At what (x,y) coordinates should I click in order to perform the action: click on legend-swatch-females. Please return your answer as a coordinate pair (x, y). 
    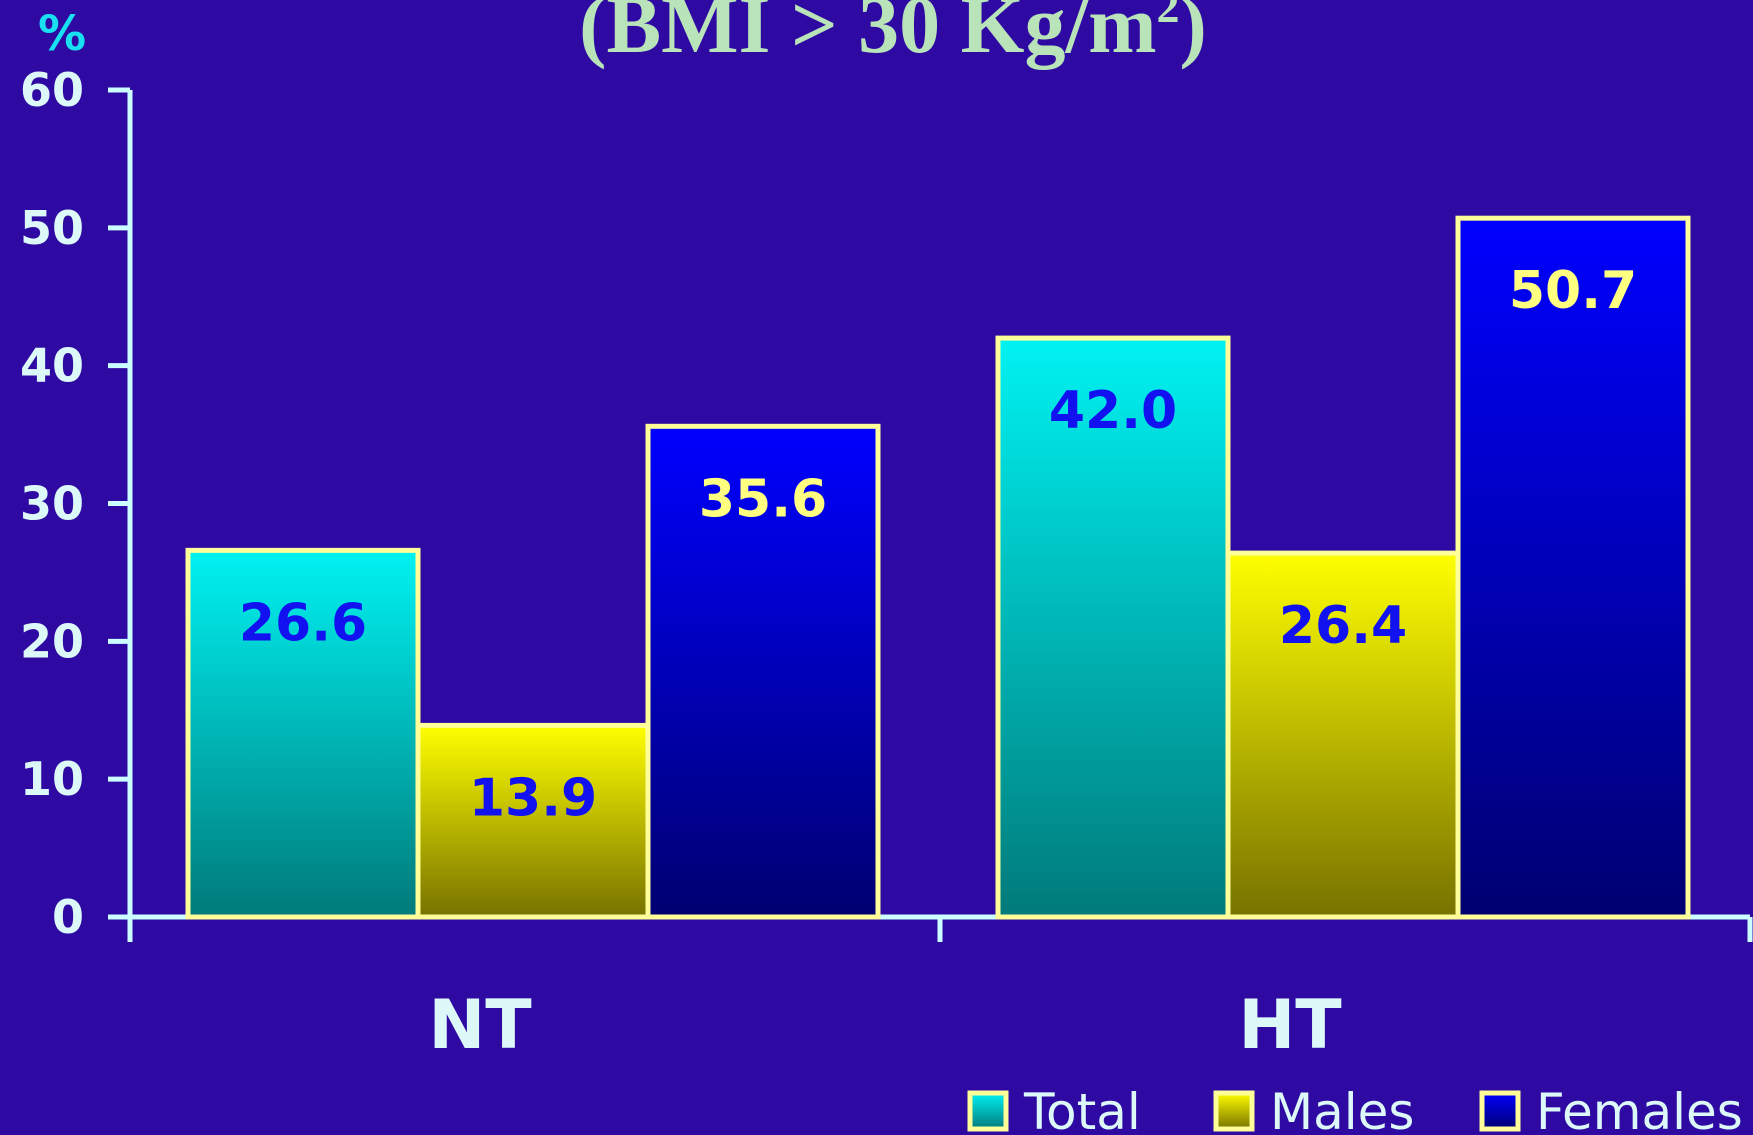
    Looking at the image, I should click on (1500, 1111).